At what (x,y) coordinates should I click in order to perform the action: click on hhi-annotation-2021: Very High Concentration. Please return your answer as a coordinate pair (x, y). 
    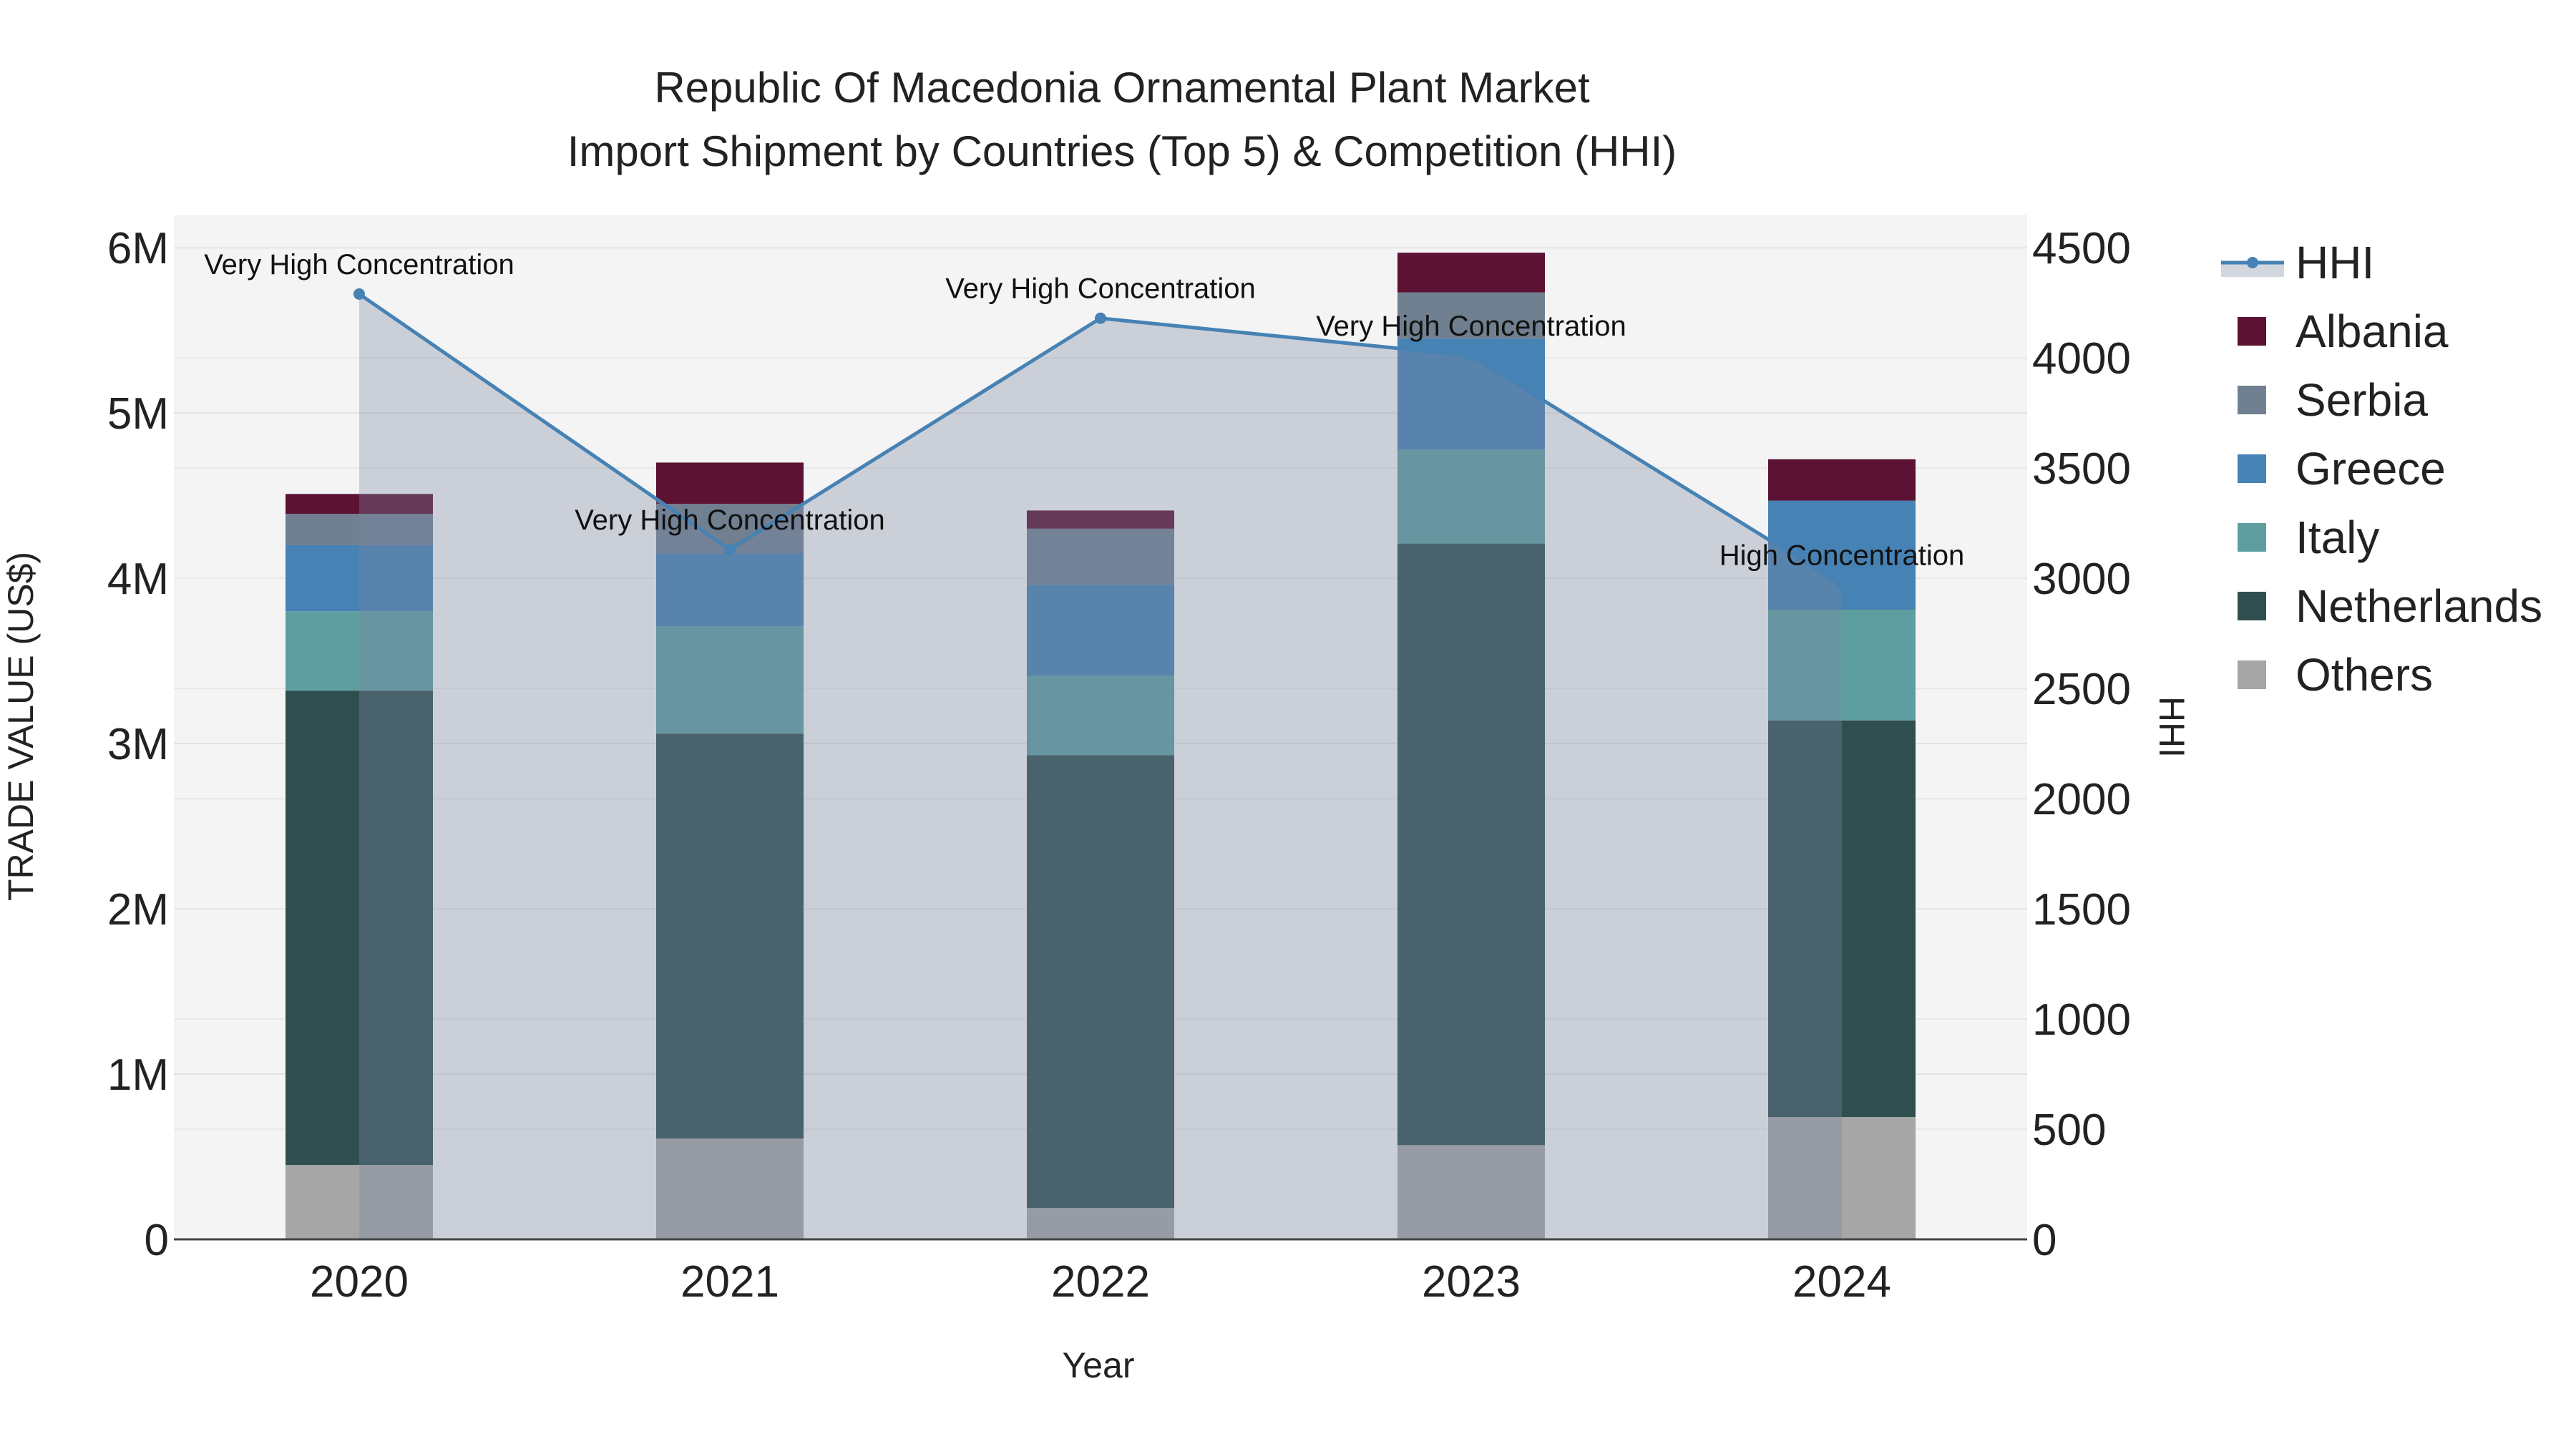
    Looking at the image, I should click on (730, 520).